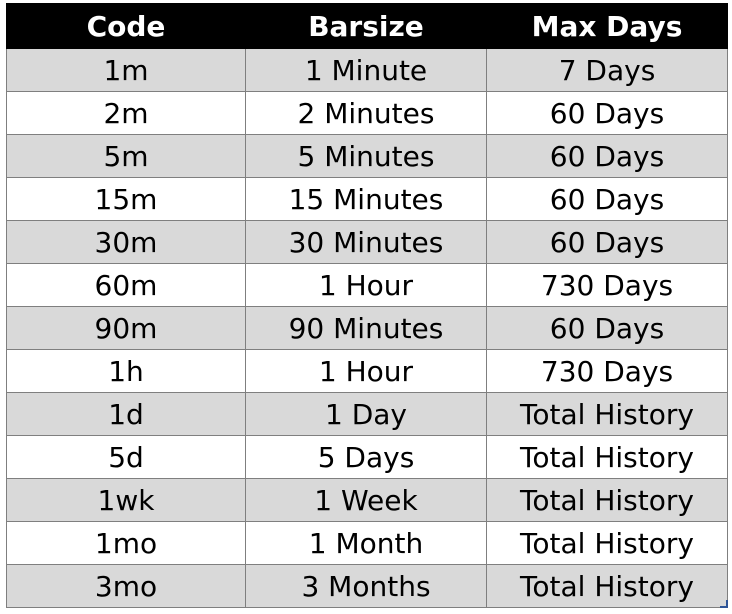 The image size is (732, 614). I want to click on cell-code: 3mo, so click(126, 586).